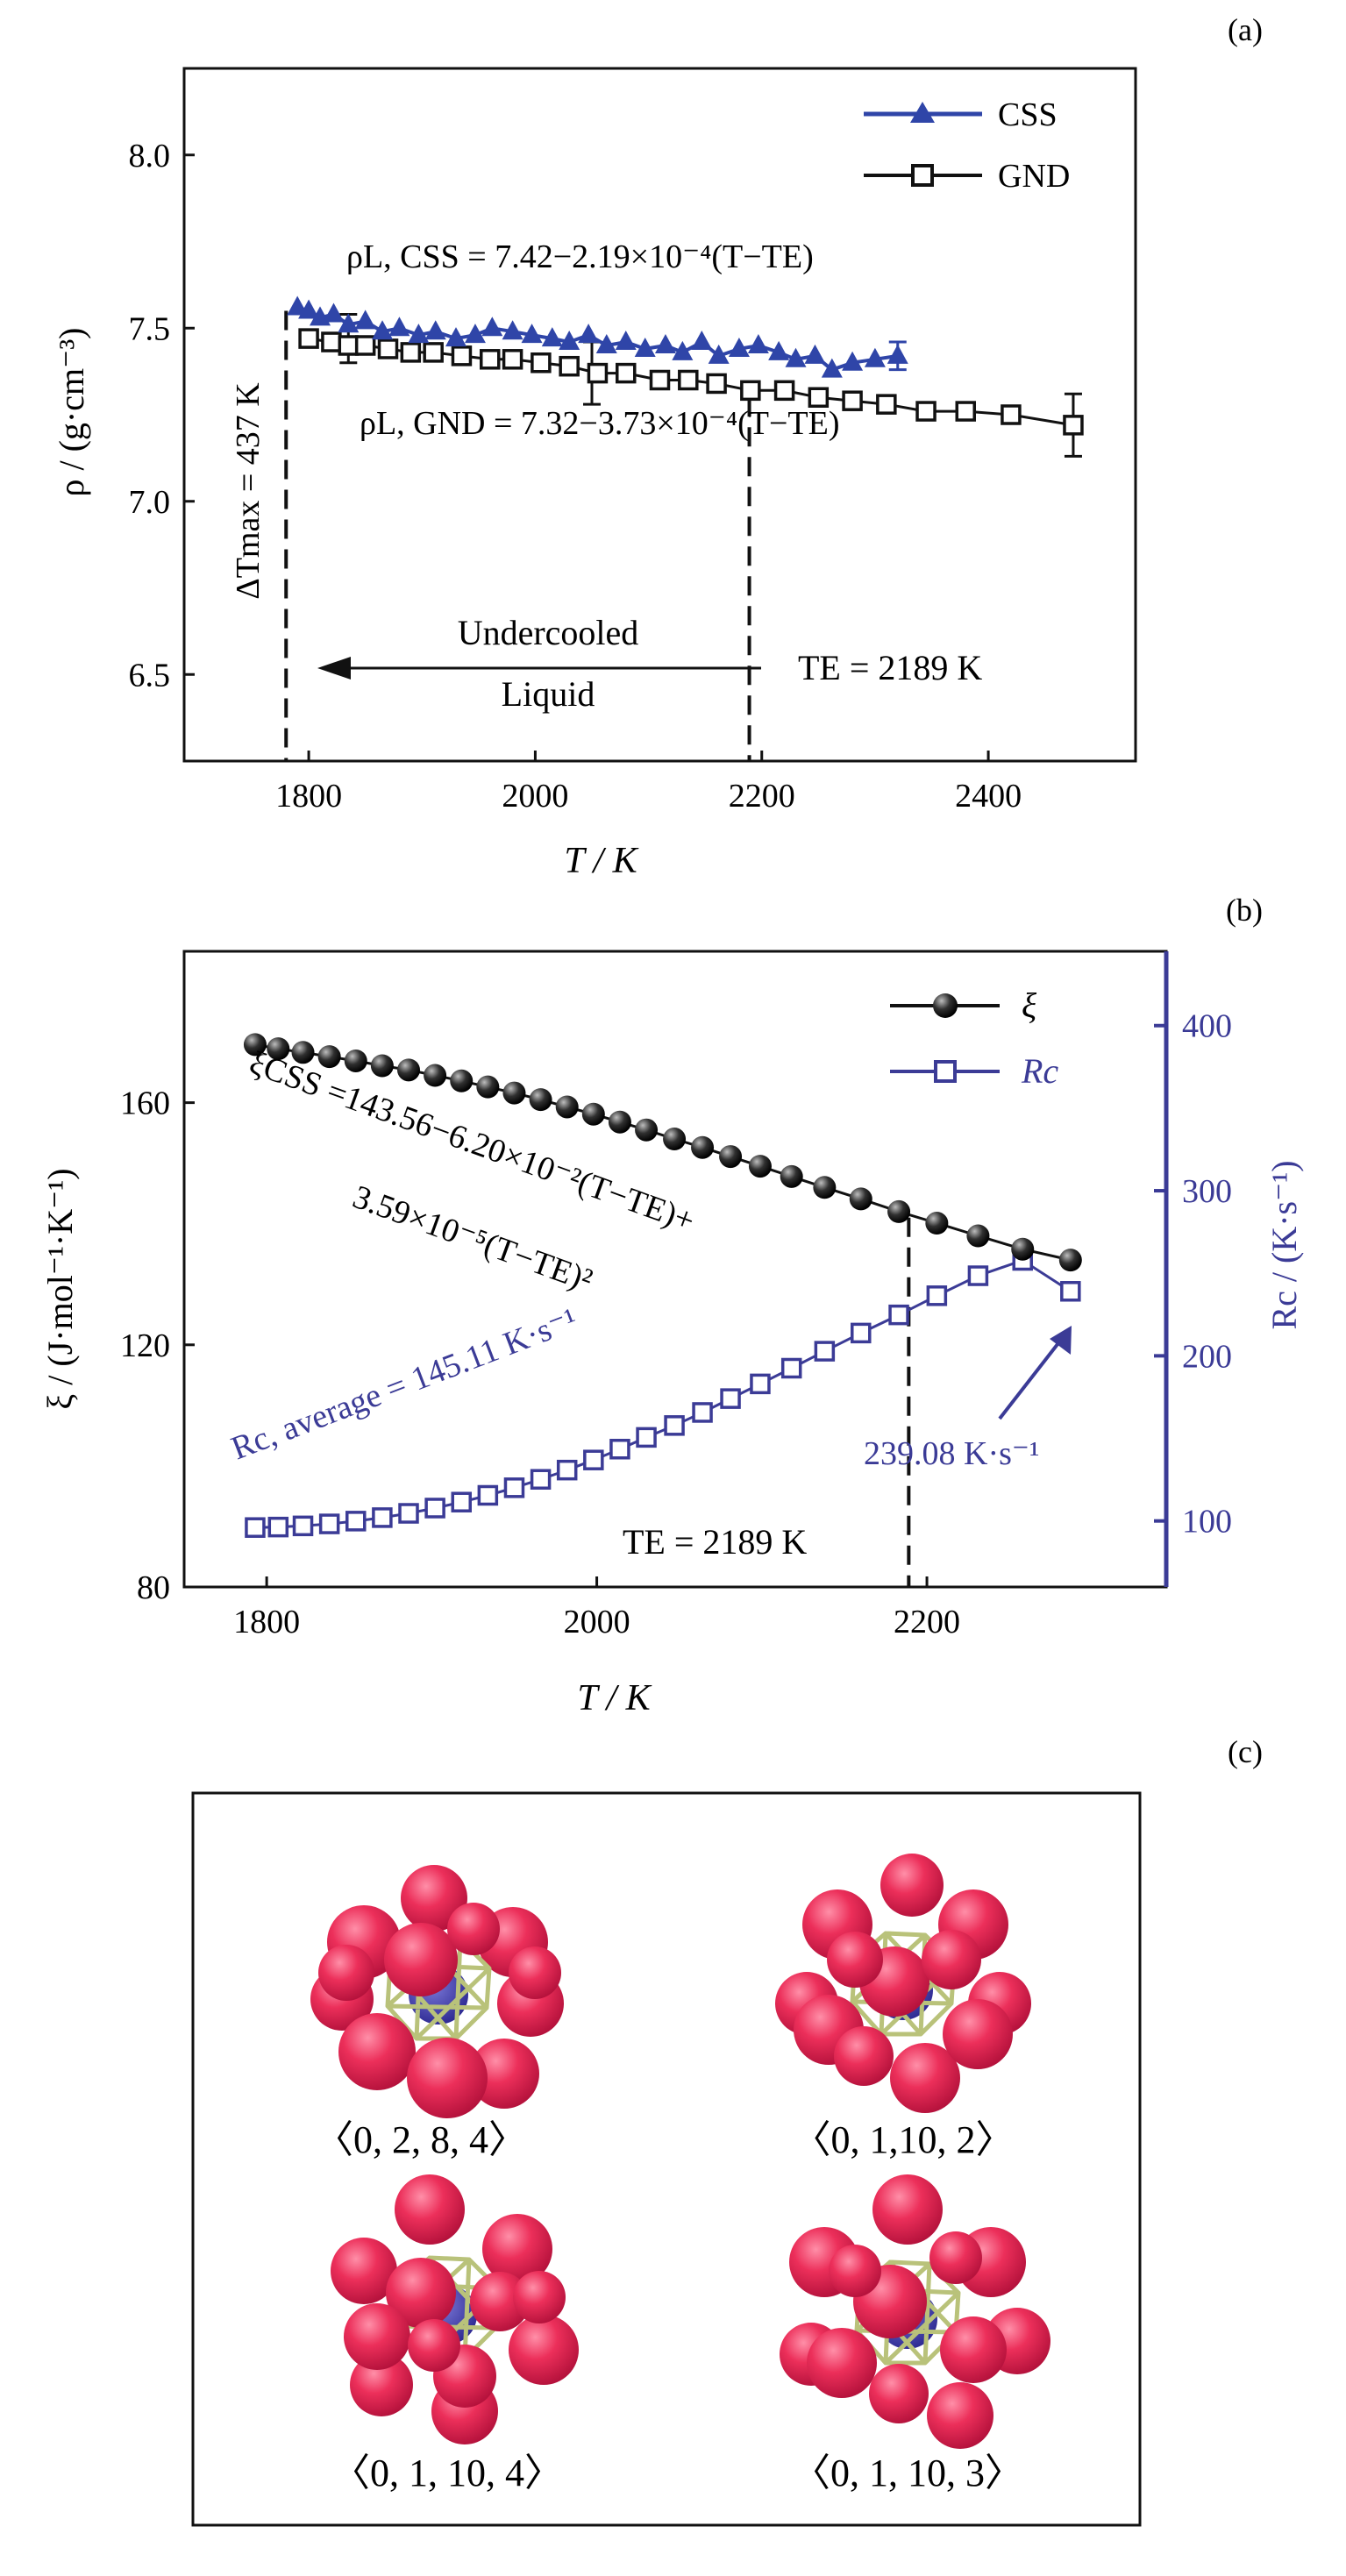 The height and width of the screenshot is (2576, 1346). Describe the element at coordinates (599, 423) in the screenshot. I see `equation-gnd: ρL, GND = 7.32−3.73×10⁻⁴(T−TE)` at that location.